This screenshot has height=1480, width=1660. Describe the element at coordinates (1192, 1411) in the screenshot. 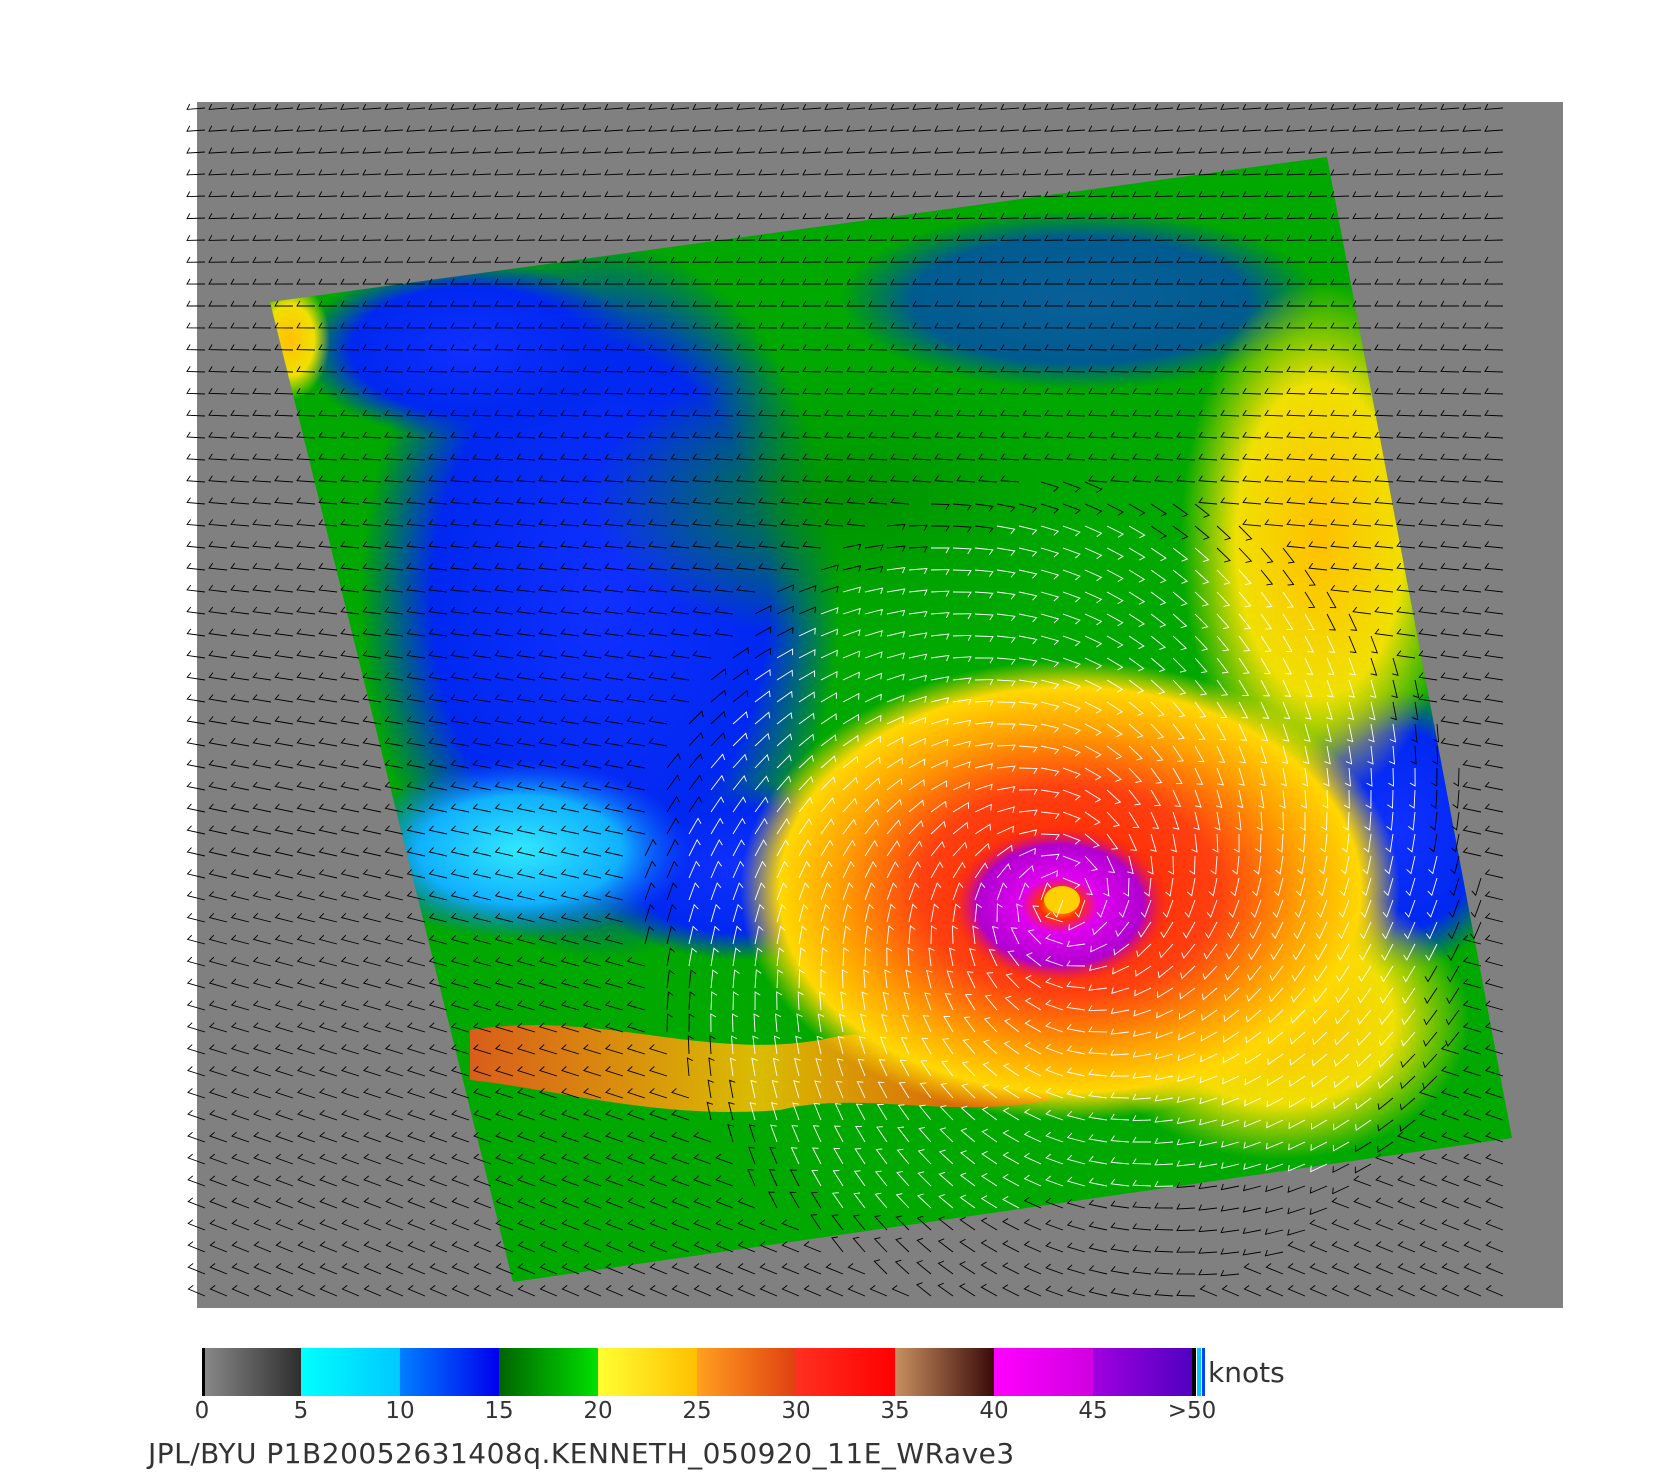

I see `colorbar-tick-label: >50` at that location.